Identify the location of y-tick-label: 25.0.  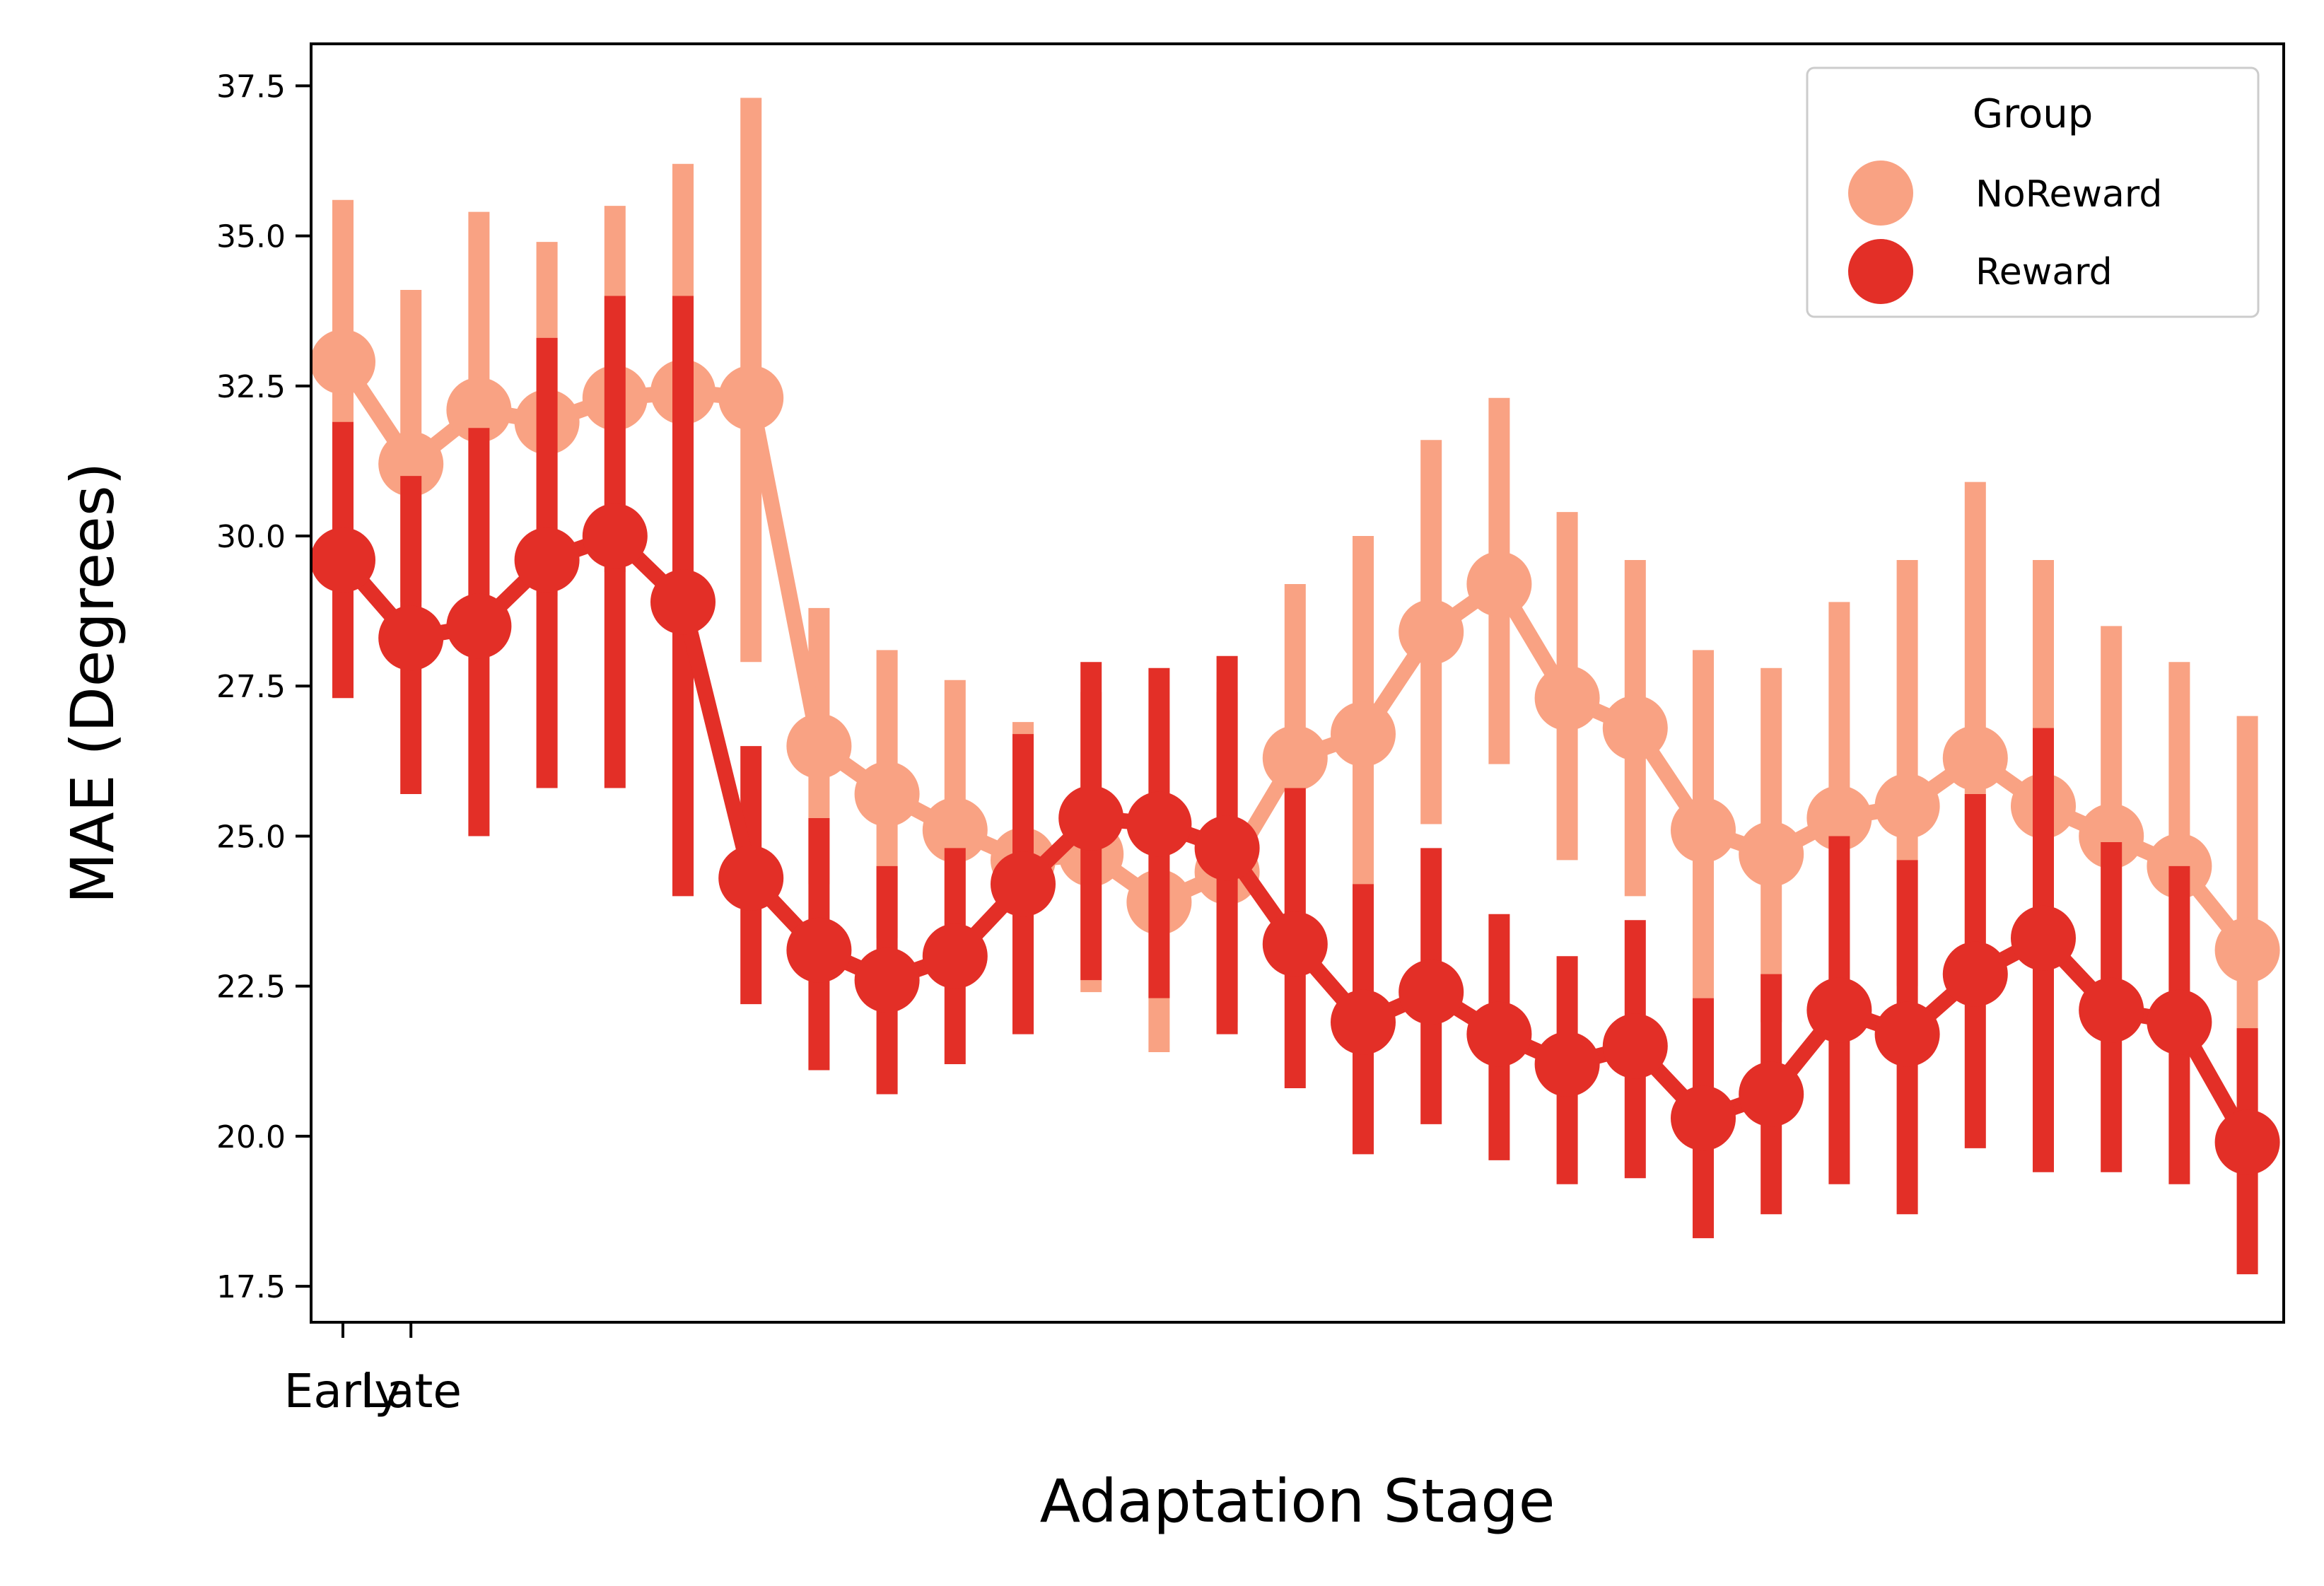
(251, 837).